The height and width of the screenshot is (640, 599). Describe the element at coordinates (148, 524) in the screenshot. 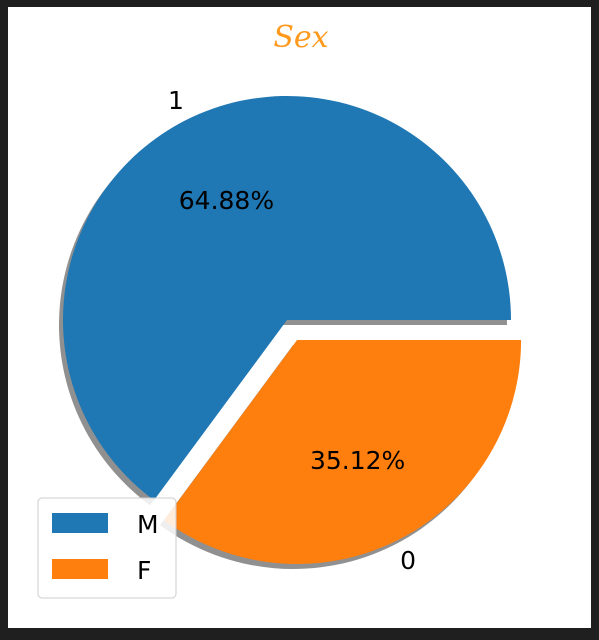

I see `legend-label-m: M` at that location.